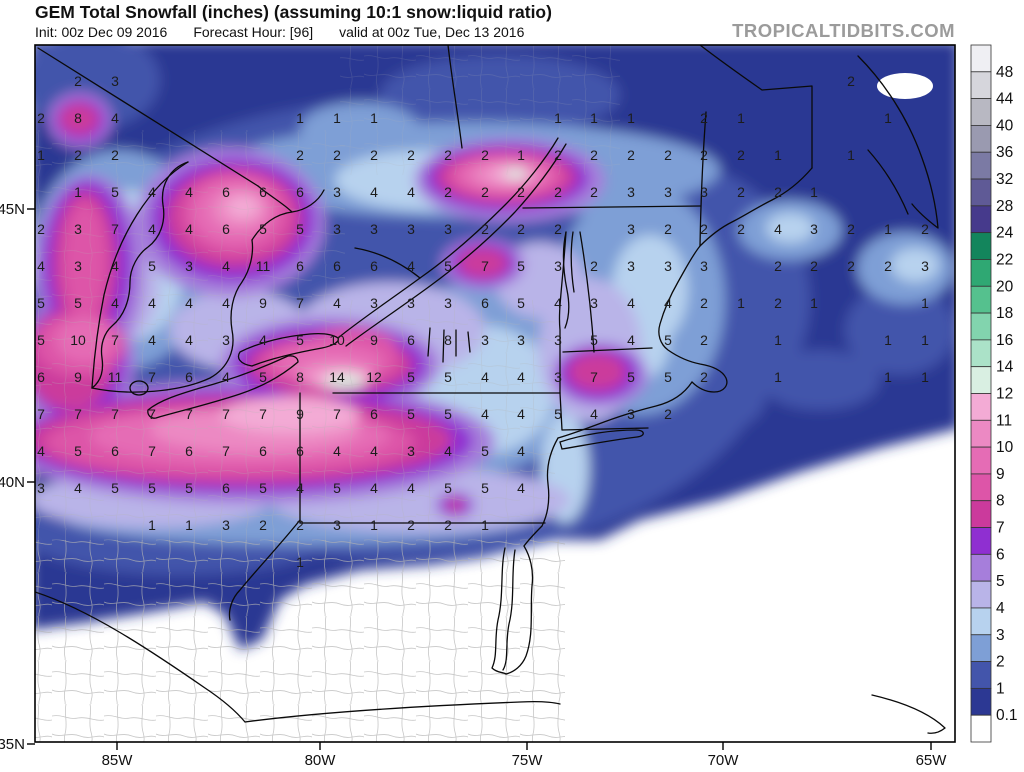 This screenshot has height=772, width=1024. I want to click on lat-tick-label: 45N, so click(12, 209).